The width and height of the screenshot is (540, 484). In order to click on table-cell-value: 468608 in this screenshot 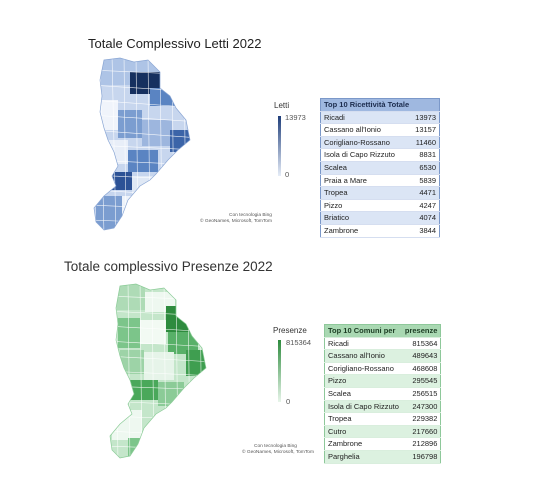, I will do `click(421, 369)`.